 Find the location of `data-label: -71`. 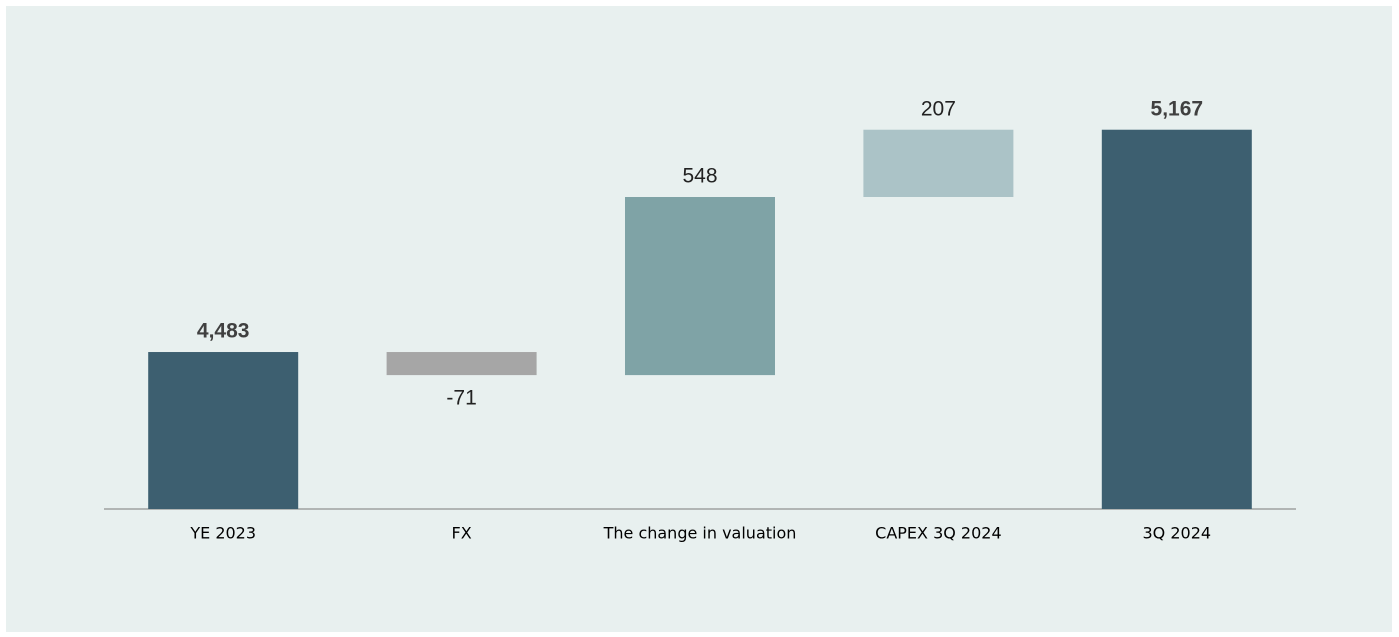

data-label: -71 is located at coordinates (461, 398).